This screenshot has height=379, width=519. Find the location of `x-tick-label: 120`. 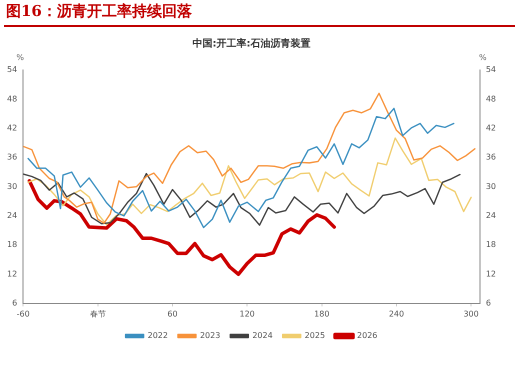

x-tick-label: 120 is located at coordinates (247, 313).